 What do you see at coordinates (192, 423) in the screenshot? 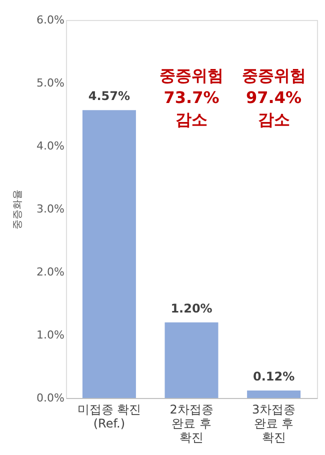
I see `x-tick-label: 2차접종 완료 후 확진` at bounding box center [192, 423].